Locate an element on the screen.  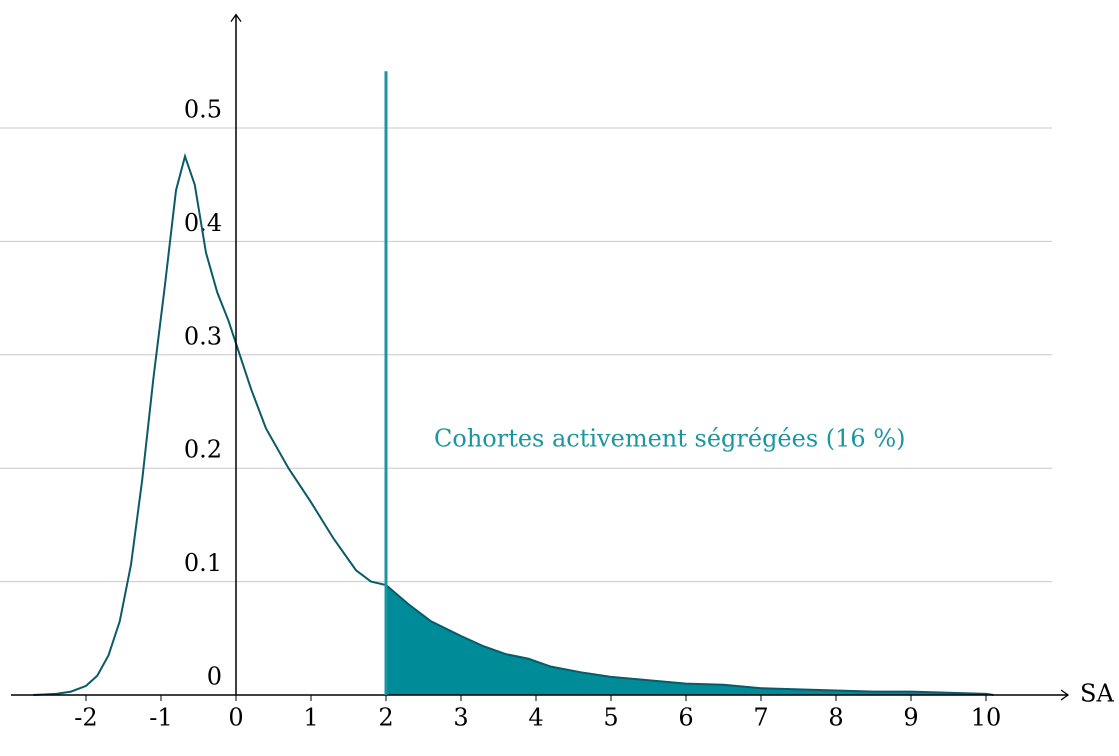
x-tick-label: 9 is located at coordinates (910, 718).